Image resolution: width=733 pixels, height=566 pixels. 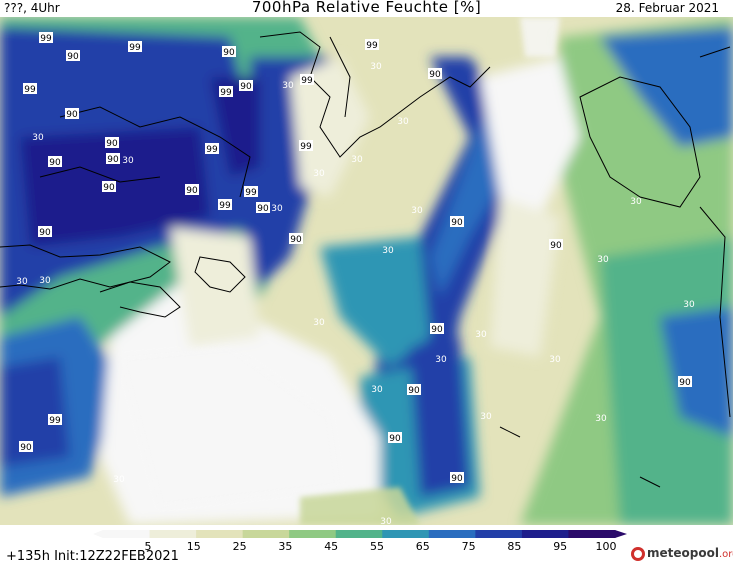 I want to click on colorbar-tick-label: 75, so click(x=469, y=546).